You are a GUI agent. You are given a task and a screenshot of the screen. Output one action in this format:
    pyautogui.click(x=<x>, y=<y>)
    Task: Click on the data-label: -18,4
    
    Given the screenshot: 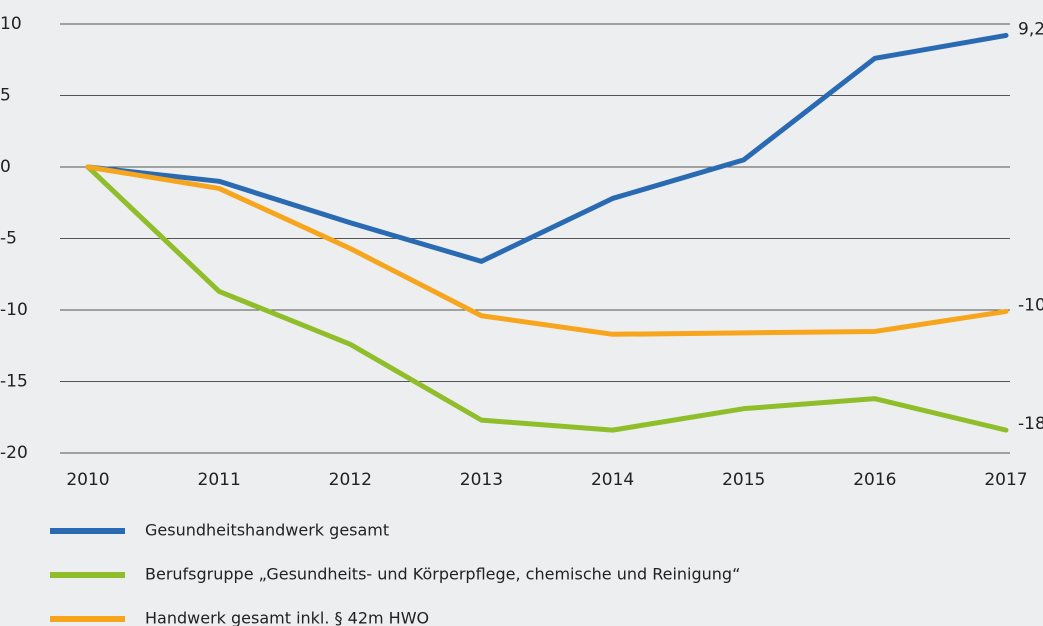 What is the action you would take?
    pyautogui.click(x=1030, y=424)
    